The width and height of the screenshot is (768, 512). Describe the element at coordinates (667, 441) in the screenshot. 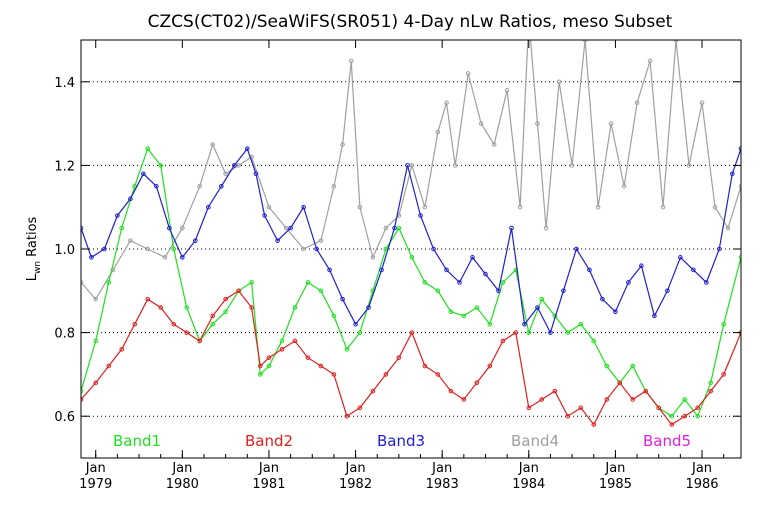

I see `legend-item-band5: Band5` at that location.